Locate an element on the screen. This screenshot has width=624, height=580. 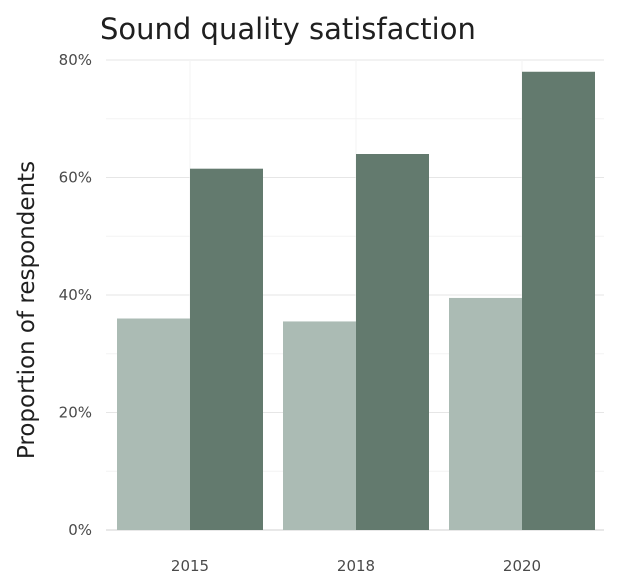
y-axis-label-group: Proportion of respondents is located at coordinates (27, 310).